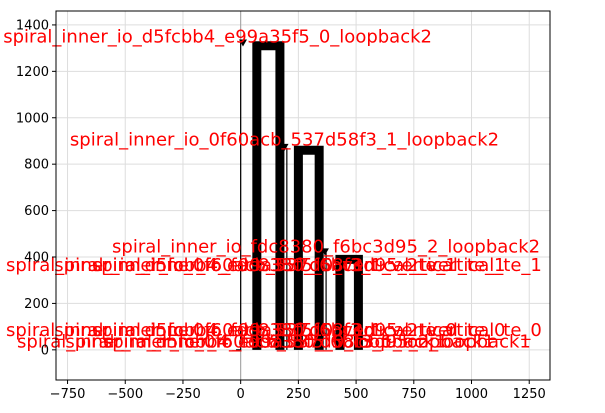  Describe the element at coordinates (356, 394) in the screenshot. I see `x-tick-label: 500` at that location.